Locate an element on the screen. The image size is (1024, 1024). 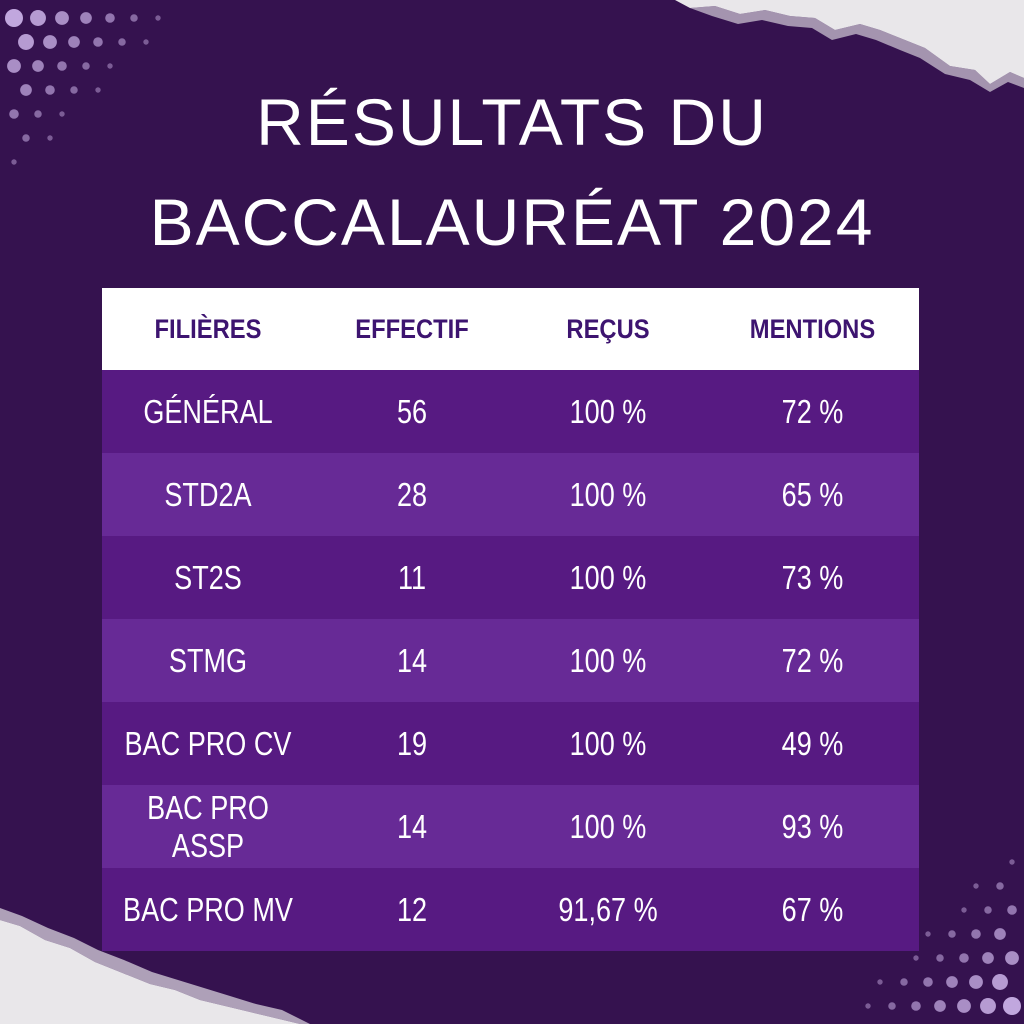
table-row: BAC PRO CV 19 100 % 49 % is located at coordinates (510, 743).